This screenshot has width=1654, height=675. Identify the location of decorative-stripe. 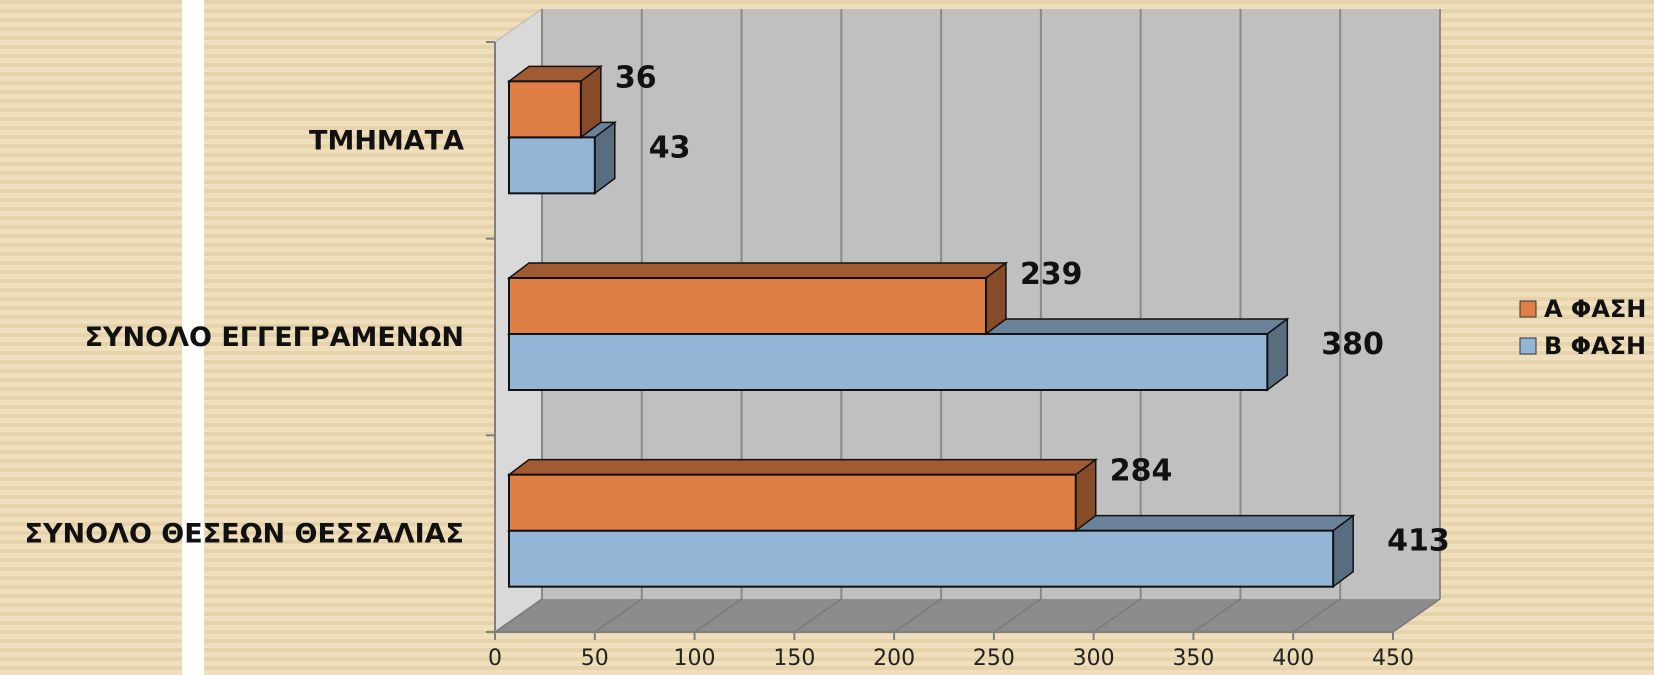
(193, 337).